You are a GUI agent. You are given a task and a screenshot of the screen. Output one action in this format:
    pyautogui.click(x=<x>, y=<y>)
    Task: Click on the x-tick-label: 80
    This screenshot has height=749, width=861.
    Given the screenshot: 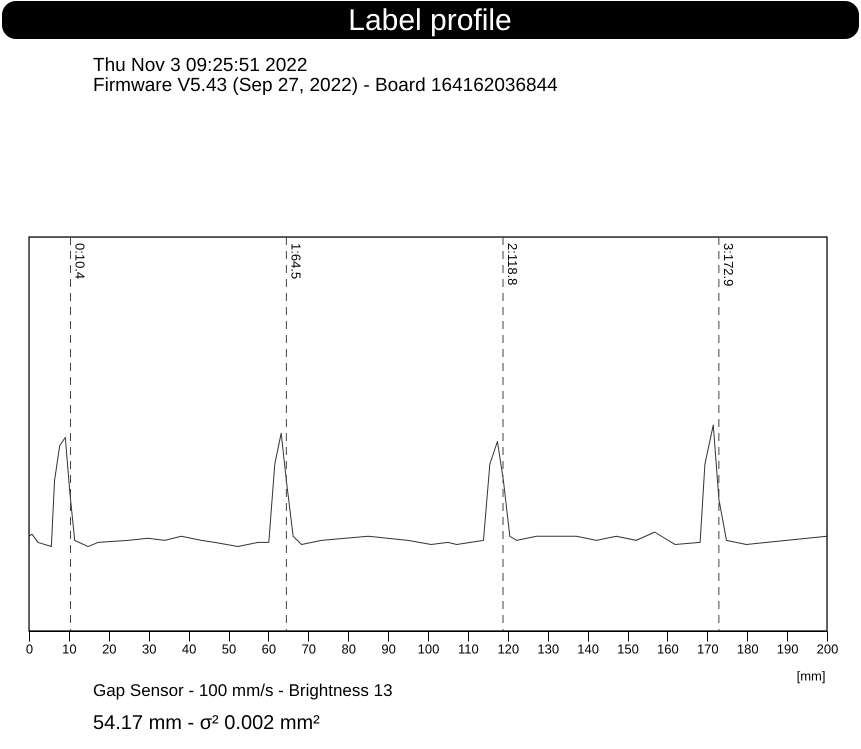 What is the action you would take?
    pyautogui.click(x=348, y=649)
    